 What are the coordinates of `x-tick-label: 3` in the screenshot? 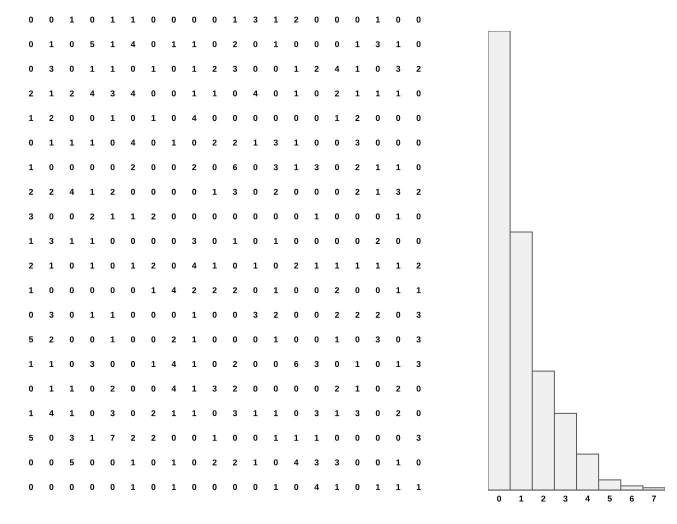 It's located at (565, 499).